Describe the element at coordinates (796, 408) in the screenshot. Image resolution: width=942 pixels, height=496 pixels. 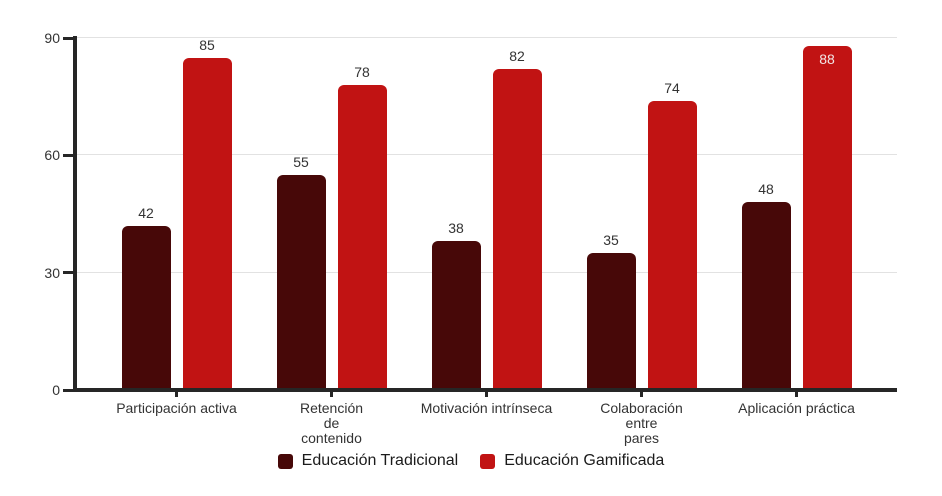
I see `category-label: Aplicación práctica` at that location.